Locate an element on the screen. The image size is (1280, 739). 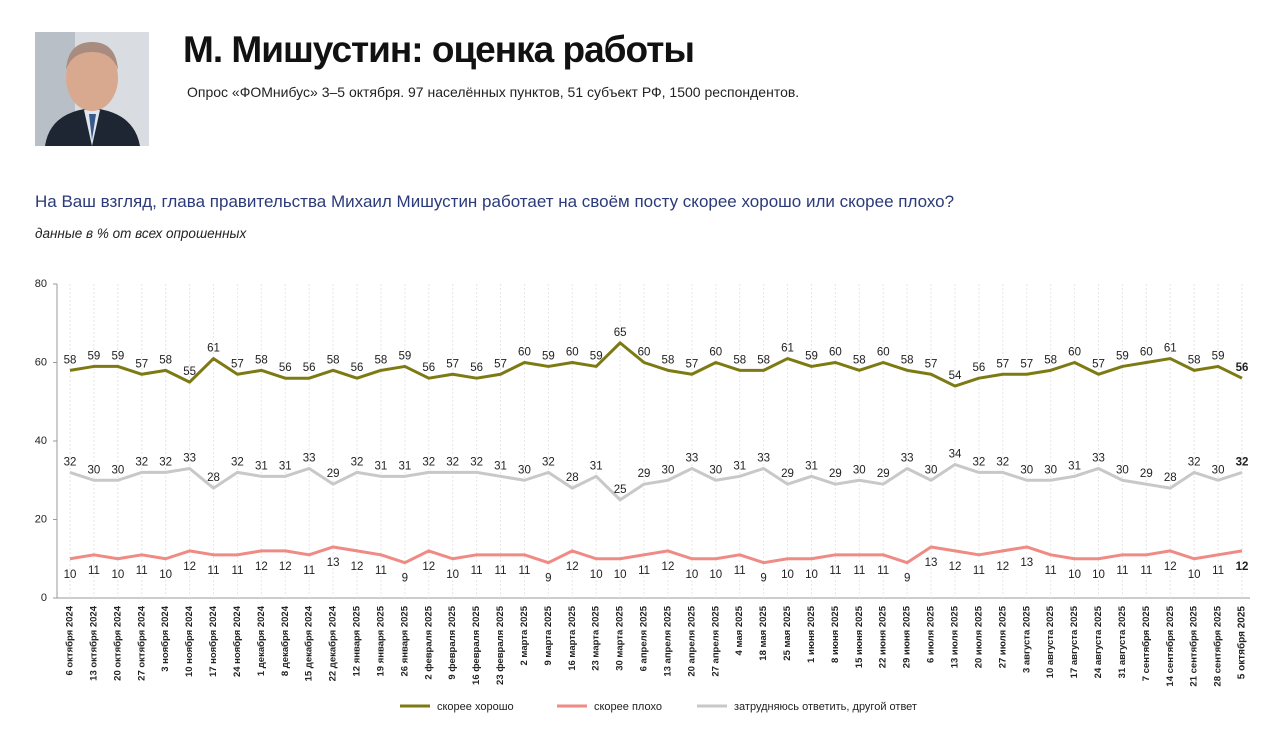
value-label: 13 is located at coordinates (931, 563).